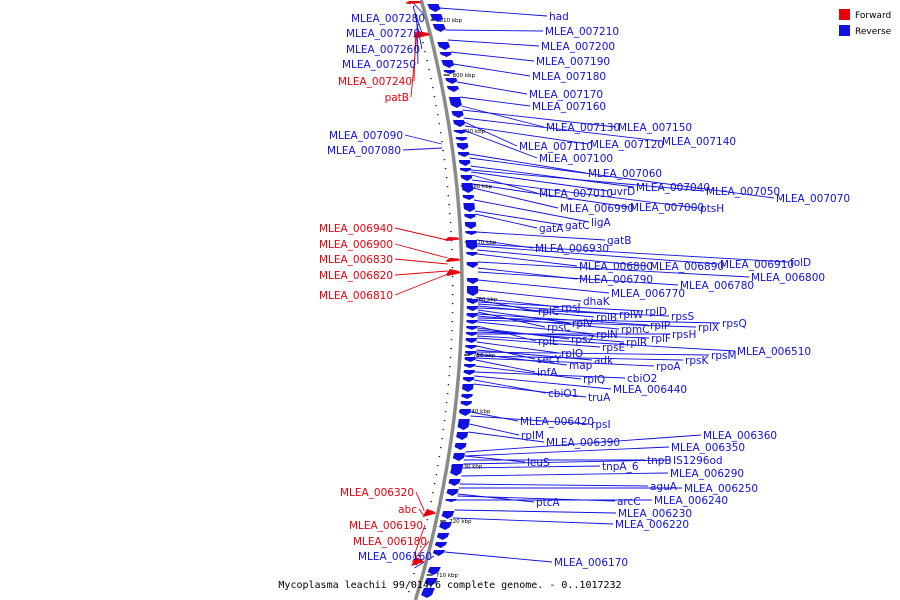 The height and width of the screenshot is (600, 900). I want to click on gene-label: secY, so click(549, 360).